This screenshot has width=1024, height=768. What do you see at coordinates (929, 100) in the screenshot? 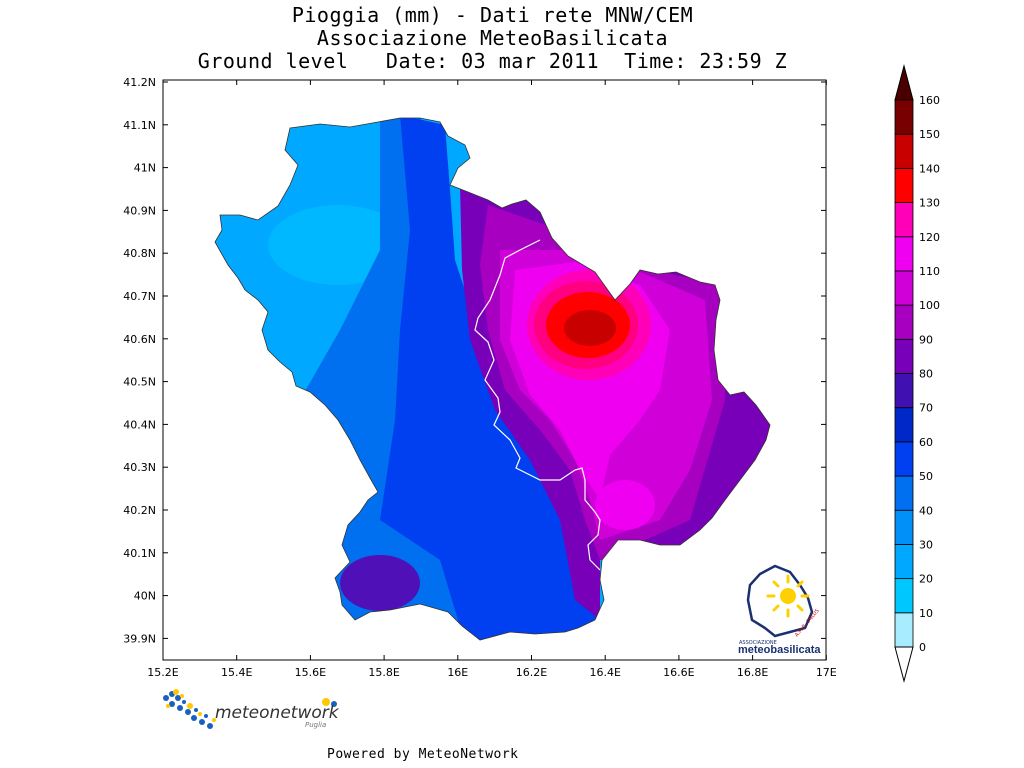
I see `colorbar-label: 160` at bounding box center [929, 100].